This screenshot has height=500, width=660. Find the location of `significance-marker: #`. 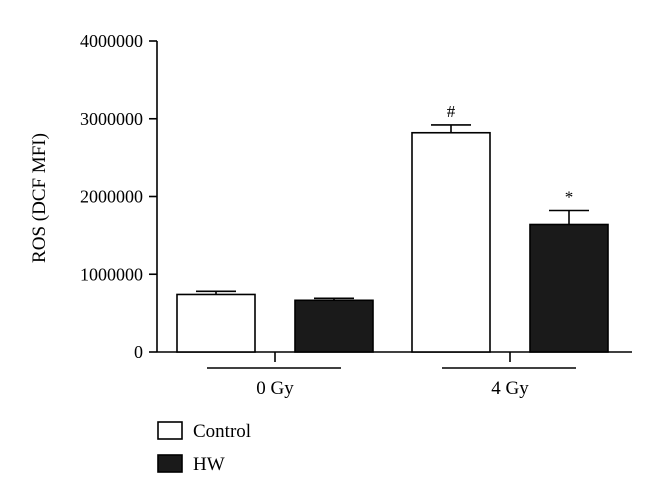

significance-marker: # is located at coordinates (451, 111).